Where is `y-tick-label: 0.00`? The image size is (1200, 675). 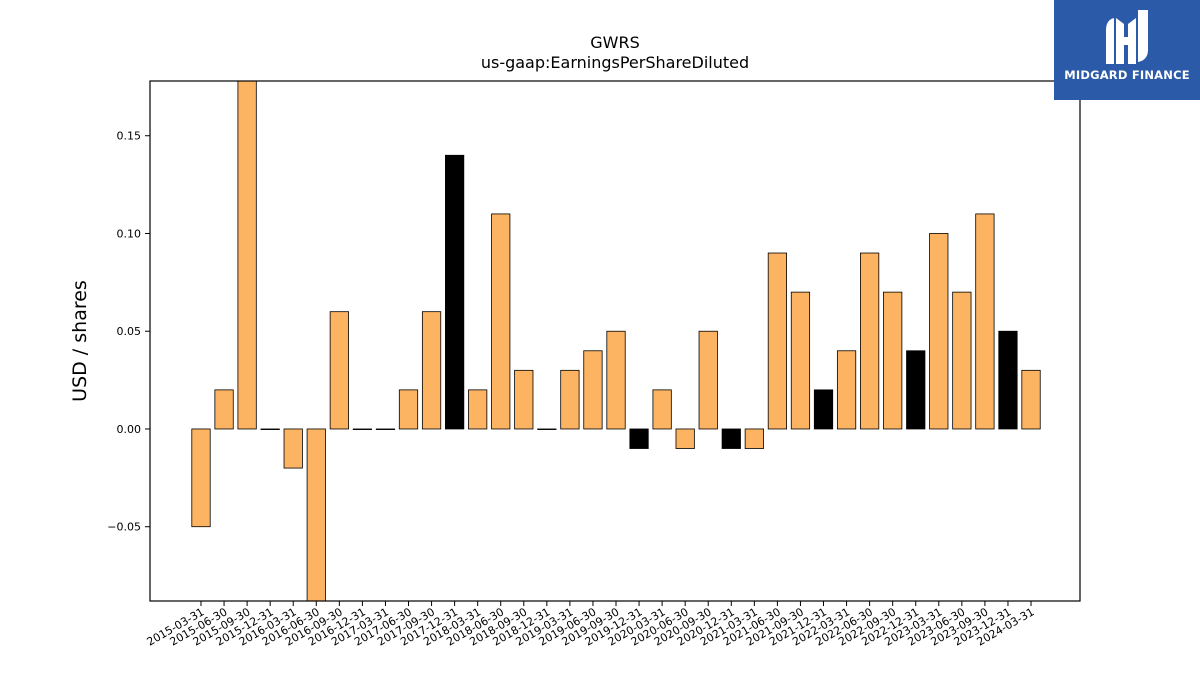
y-tick-label: 0.00 is located at coordinates (129, 429).